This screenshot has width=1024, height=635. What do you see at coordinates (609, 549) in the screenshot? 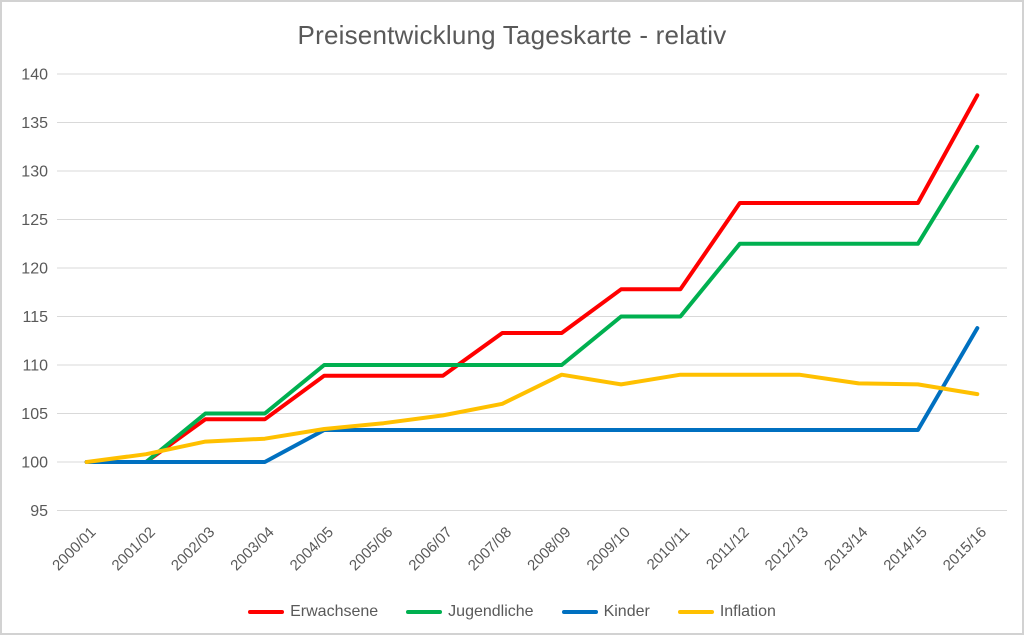
I see `x-tick-label-2009-10: 2009/10` at bounding box center [609, 549].